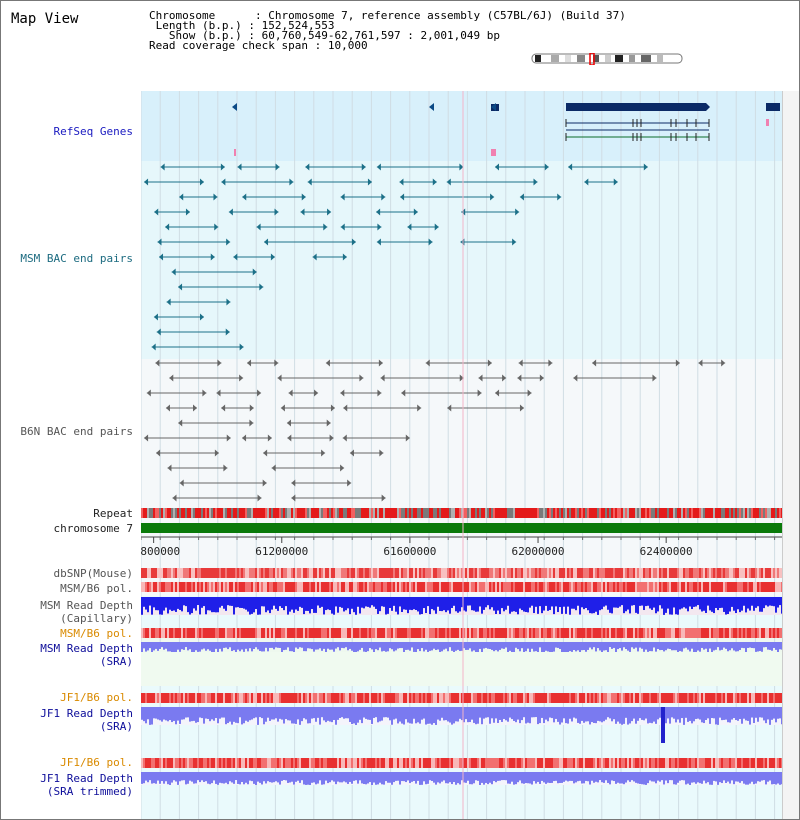 This screenshot has width=800, height=820. What do you see at coordinates (96, 697) in the screenshot?
I see `jf1-b6-pol-label-1: JF1/B6 pol.` at bounding box center [96, 697].